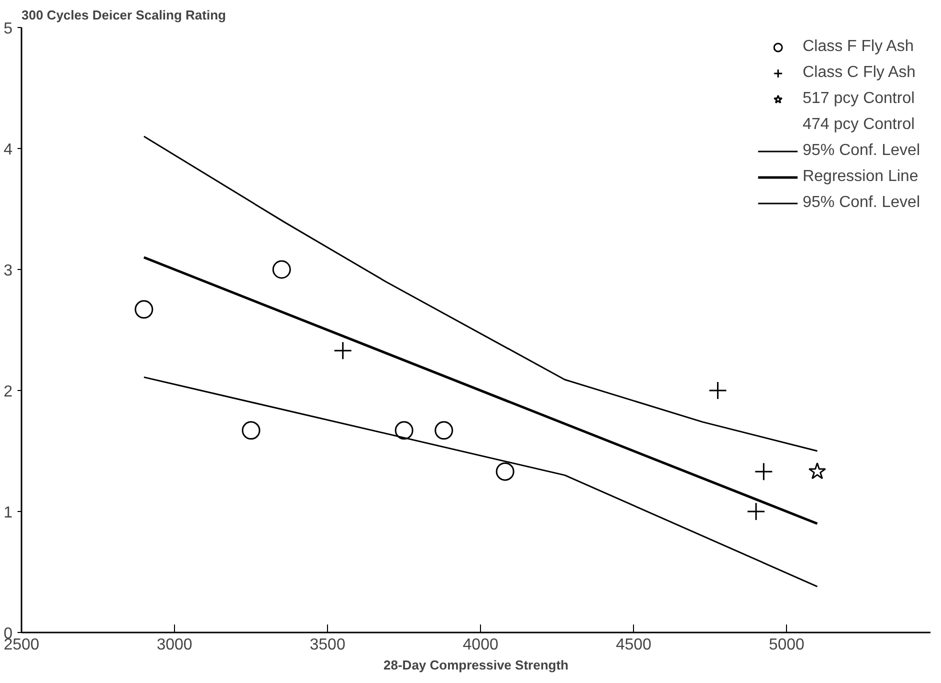  I want to click on x-tick-label: 5000, so click(786, 645).